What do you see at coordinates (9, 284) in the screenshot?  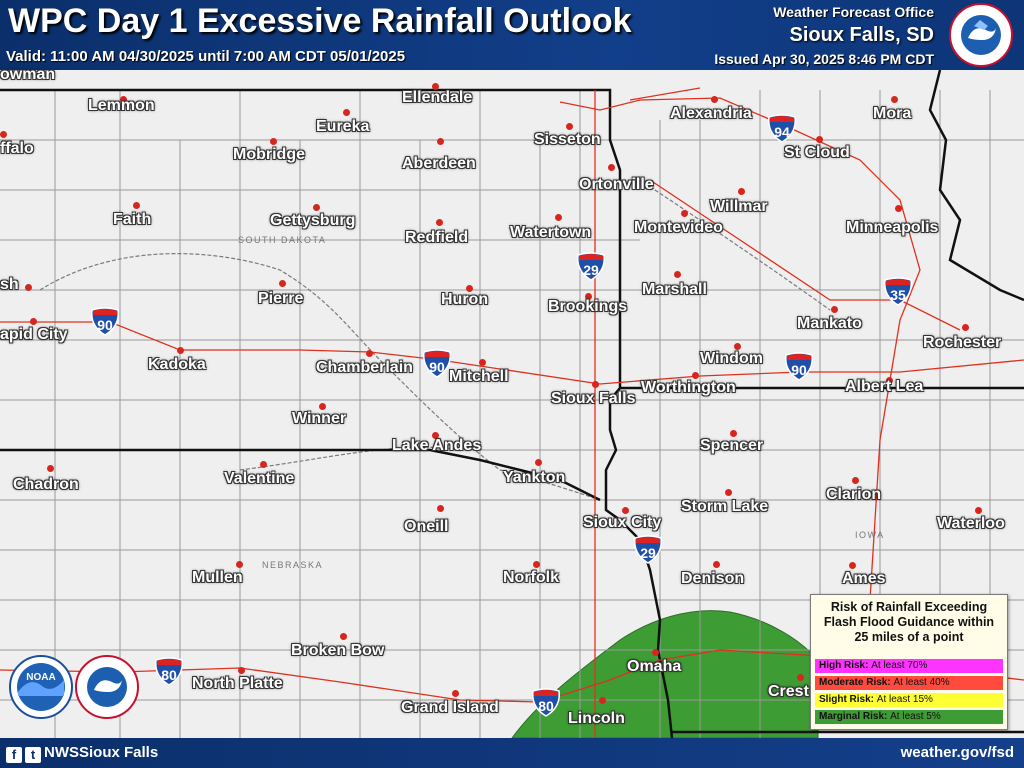 I see `city-label: sh` at bounding box center [9, 284].